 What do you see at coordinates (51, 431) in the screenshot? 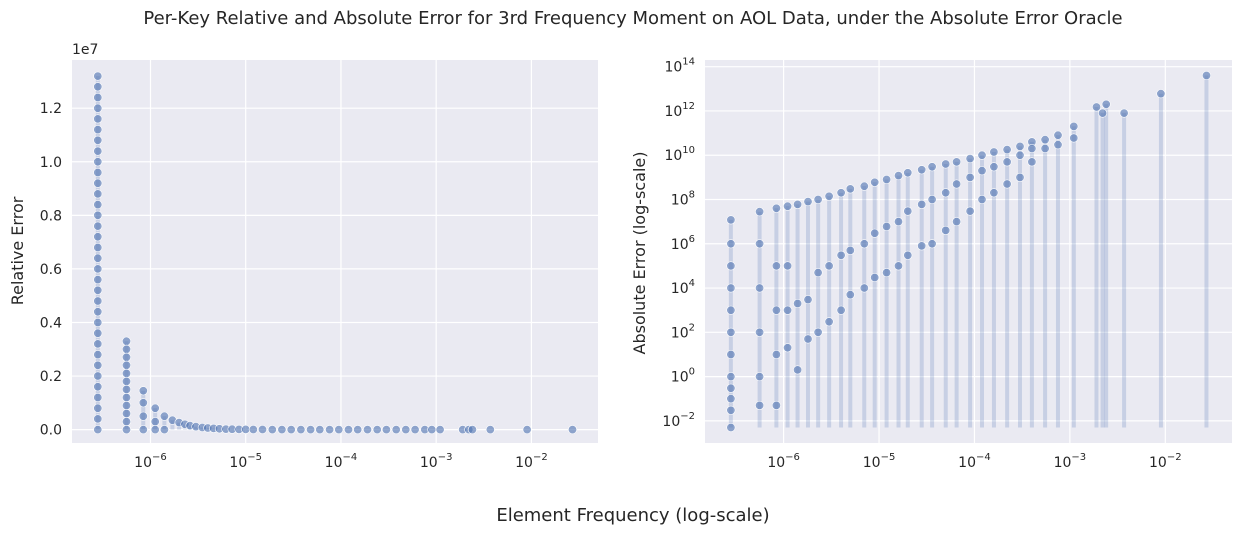
I see `y-tick-label: 0.0` at bounding box center [51, 431].